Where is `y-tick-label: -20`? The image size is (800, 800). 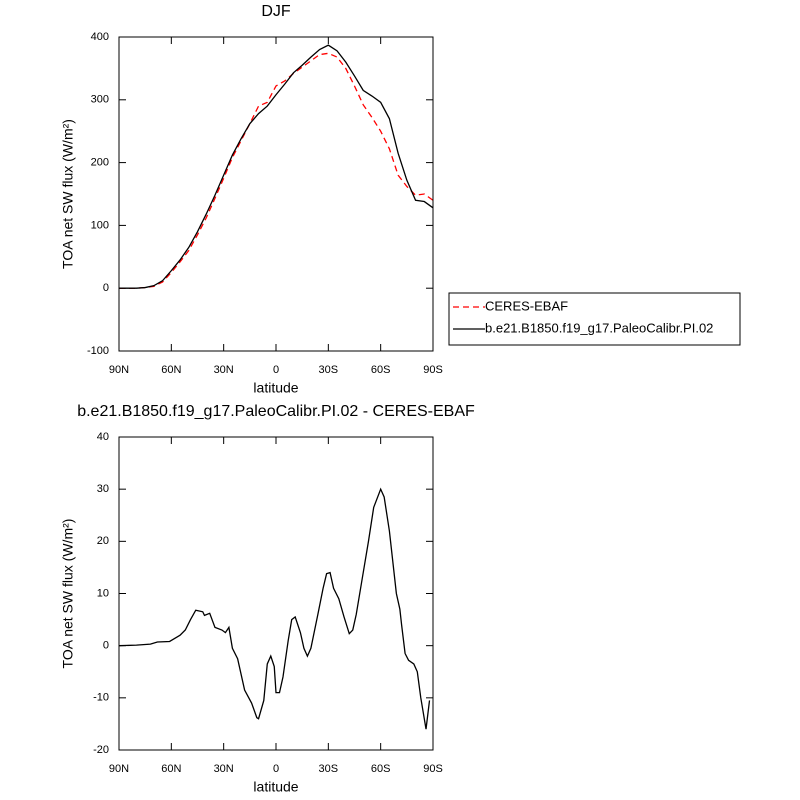
y-tick-label: -20 is located at coordinates (101, 750).